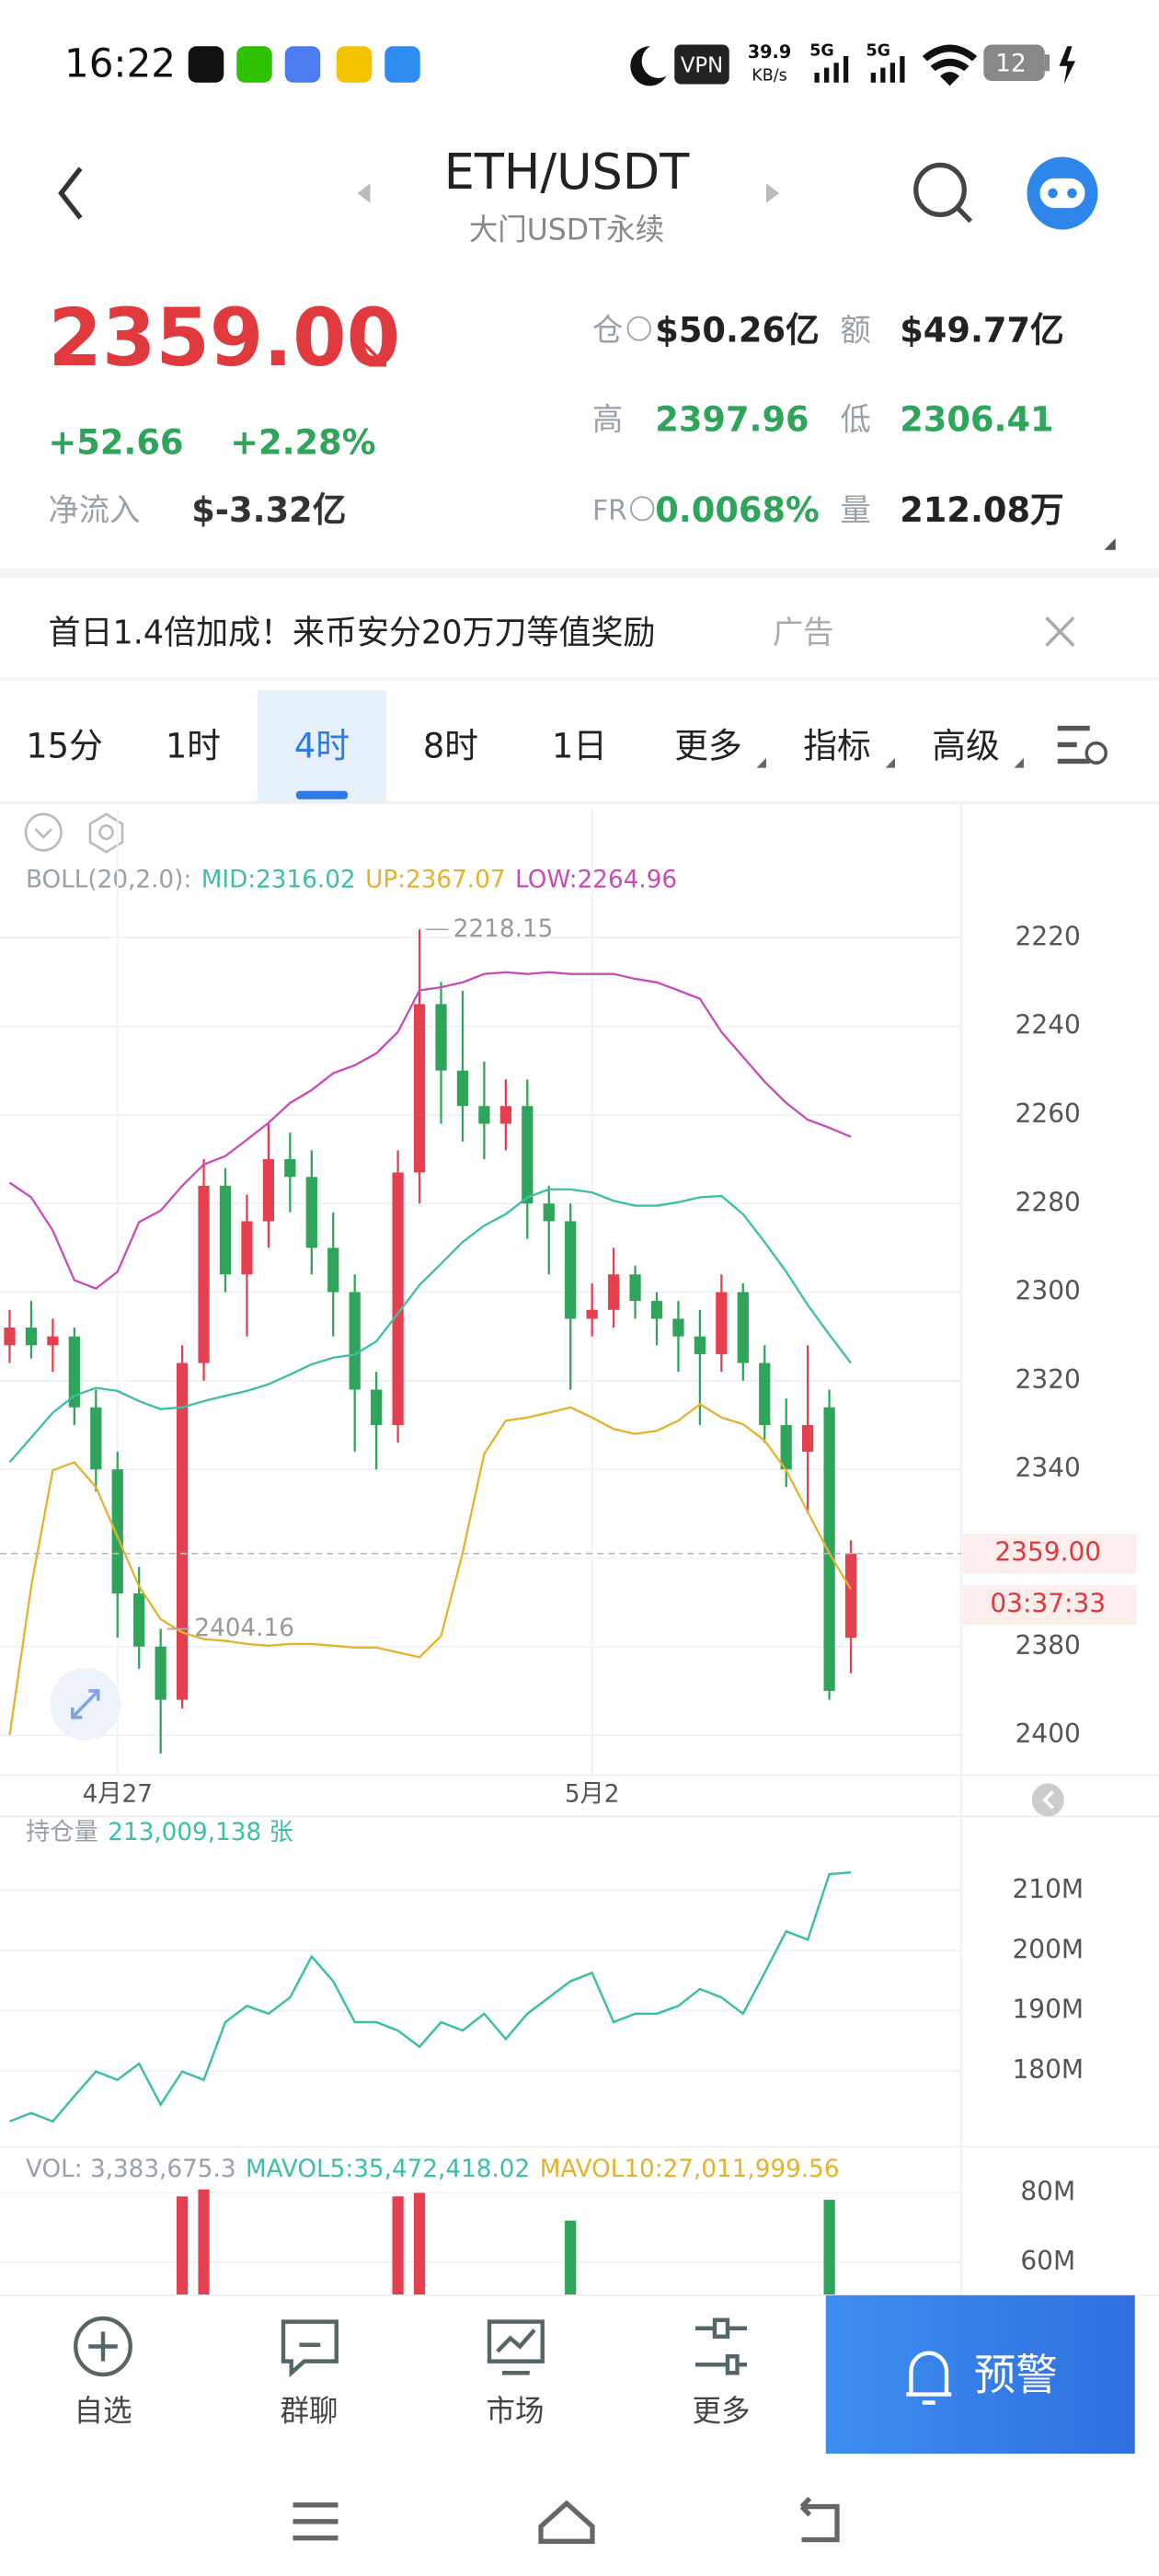 This screenshot has height=2576, width=1159. What do you see at coordinates (702, 65) in the screenshot?
I see `vpn-text: VPN` at bounding box center [702, 65].